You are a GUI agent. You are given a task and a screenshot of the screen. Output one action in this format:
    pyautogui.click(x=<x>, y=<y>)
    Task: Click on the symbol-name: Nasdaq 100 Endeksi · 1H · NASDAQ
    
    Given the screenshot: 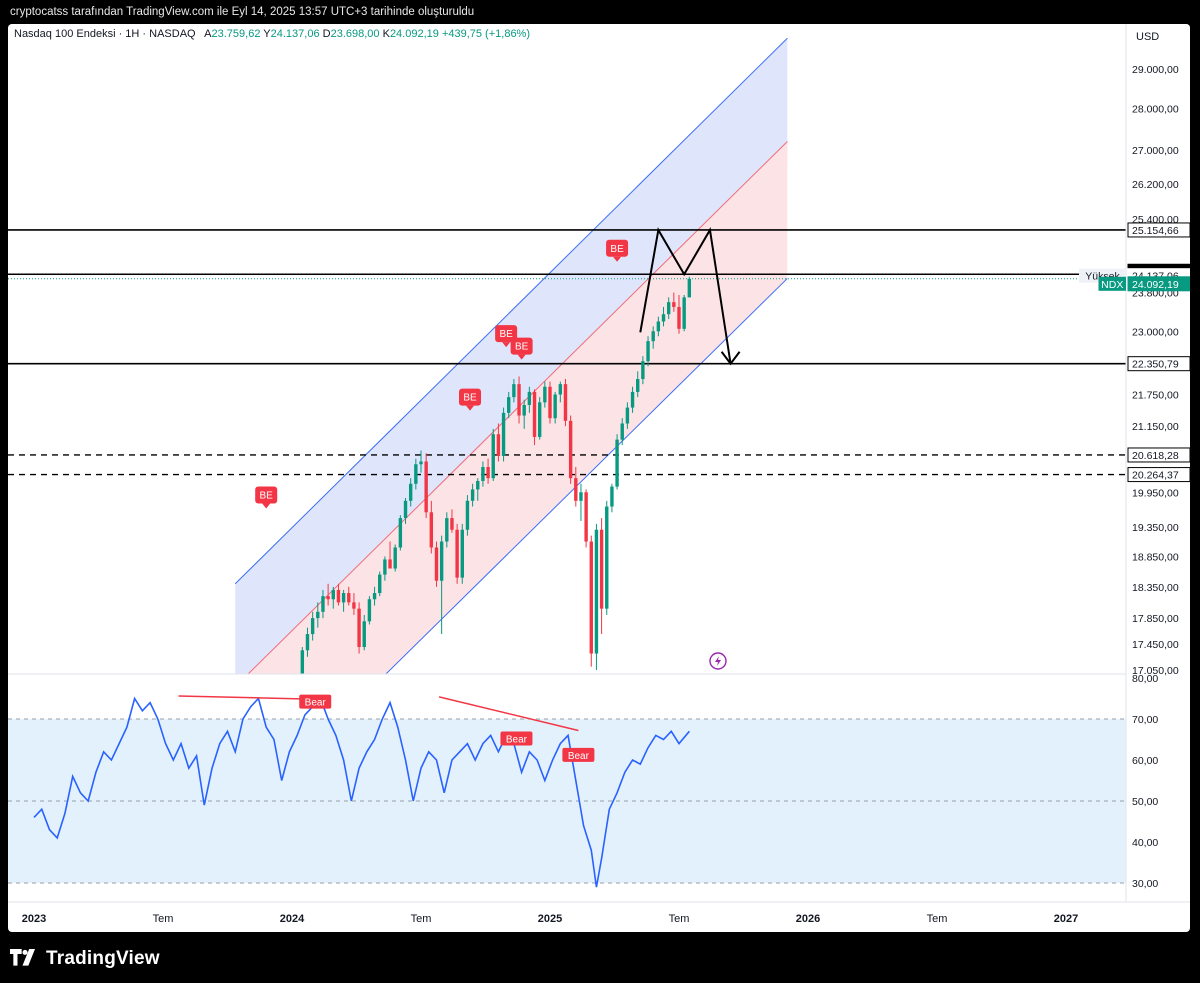 What is the action you would take?
    pyautogui.click(x=105, y=34)
    